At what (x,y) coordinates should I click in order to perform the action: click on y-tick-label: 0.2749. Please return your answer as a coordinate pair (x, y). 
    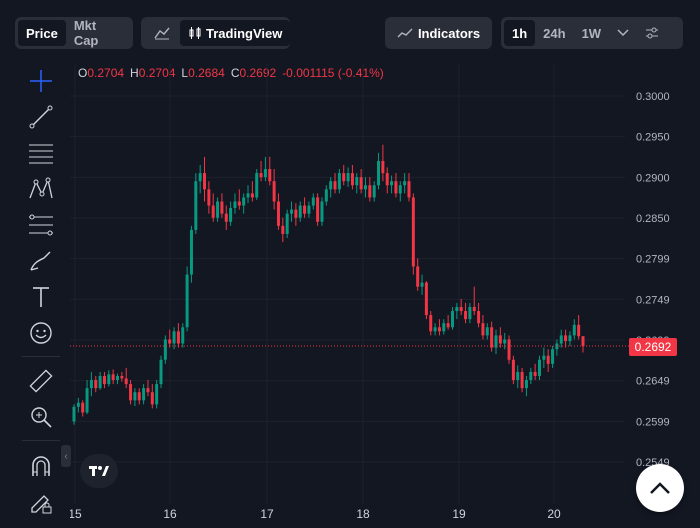
    Looking at the image, I should click on (653, 300).